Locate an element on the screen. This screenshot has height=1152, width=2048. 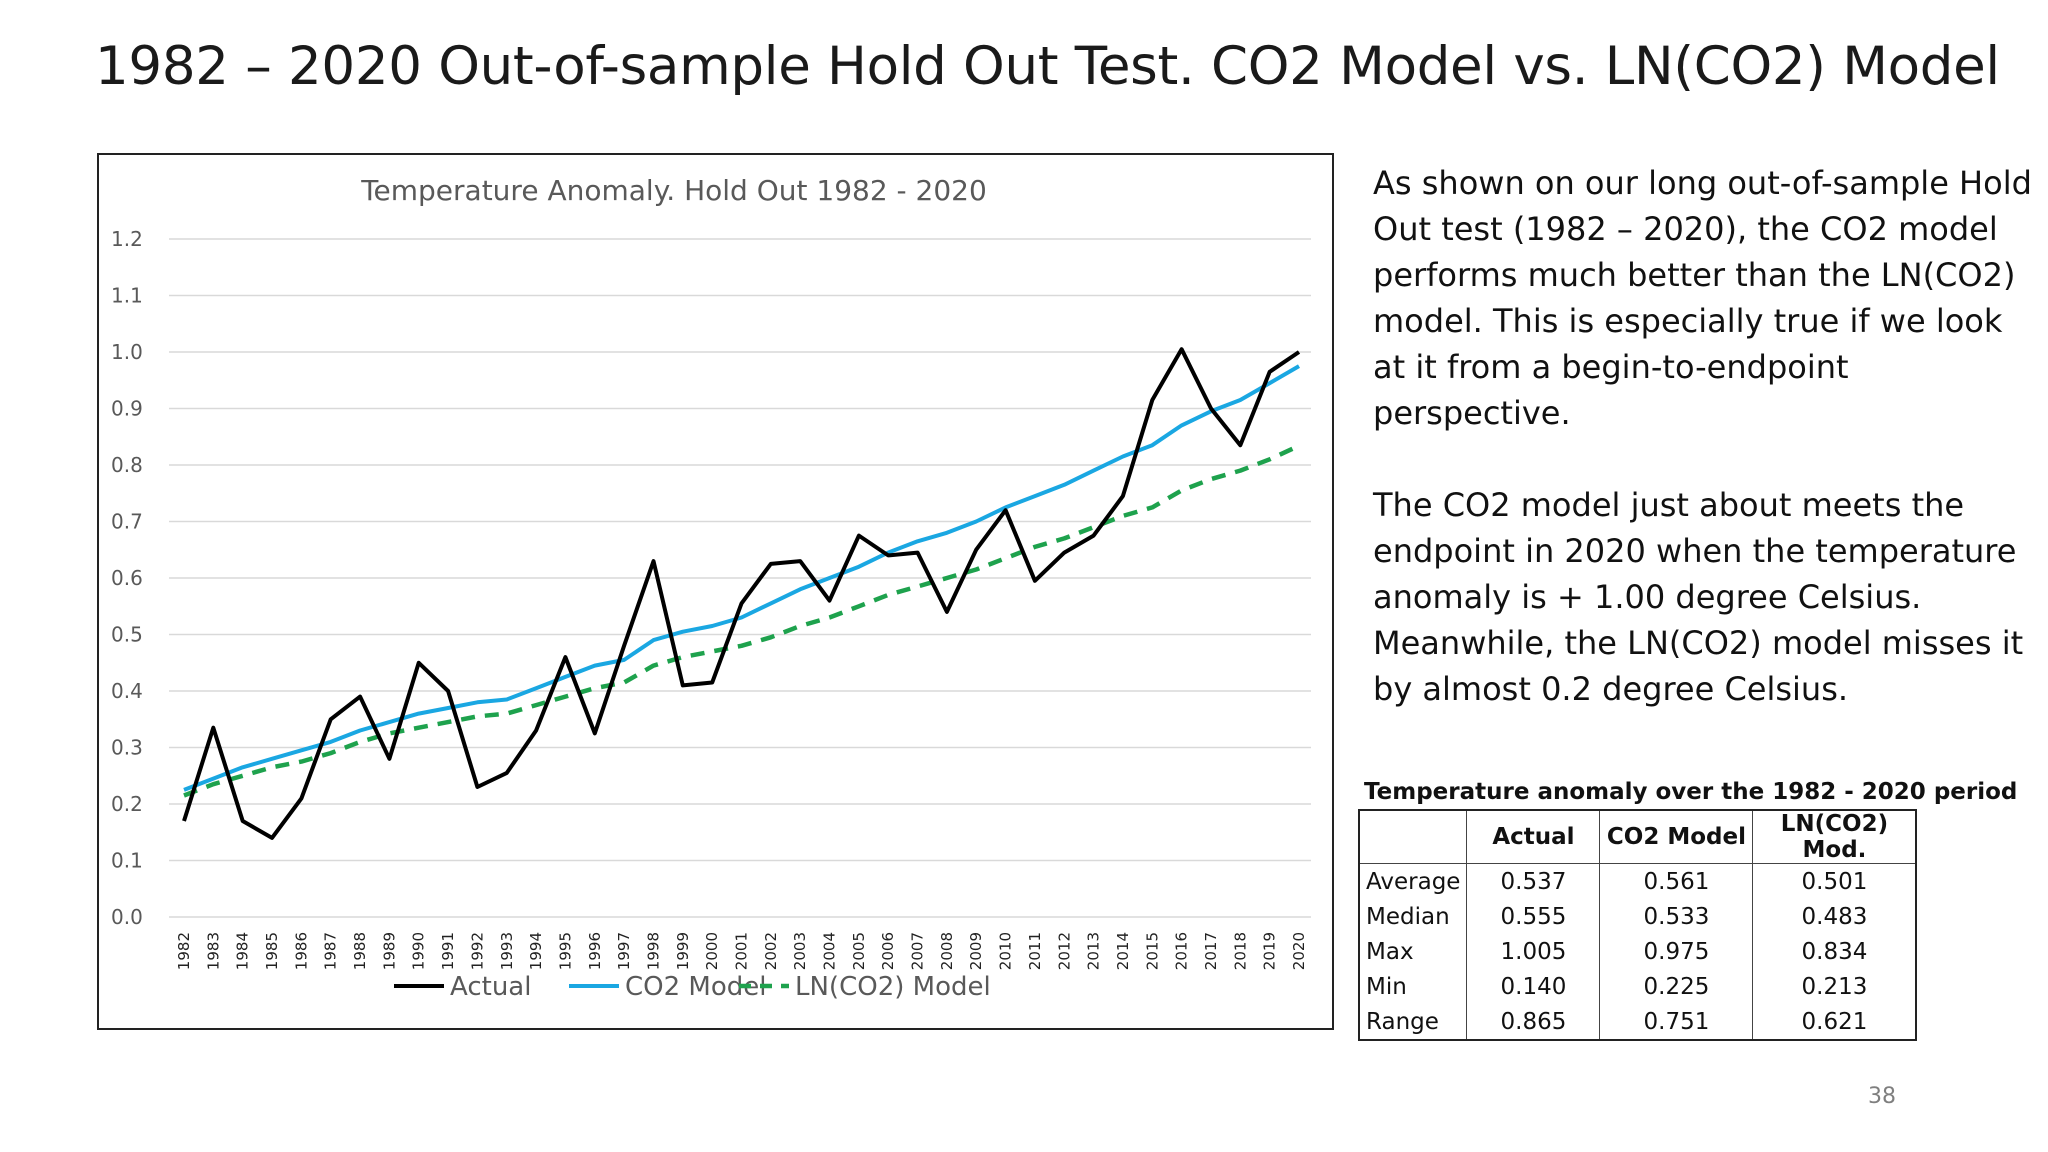
x-tick-label: 1985 is located at coordinates (272, 951).